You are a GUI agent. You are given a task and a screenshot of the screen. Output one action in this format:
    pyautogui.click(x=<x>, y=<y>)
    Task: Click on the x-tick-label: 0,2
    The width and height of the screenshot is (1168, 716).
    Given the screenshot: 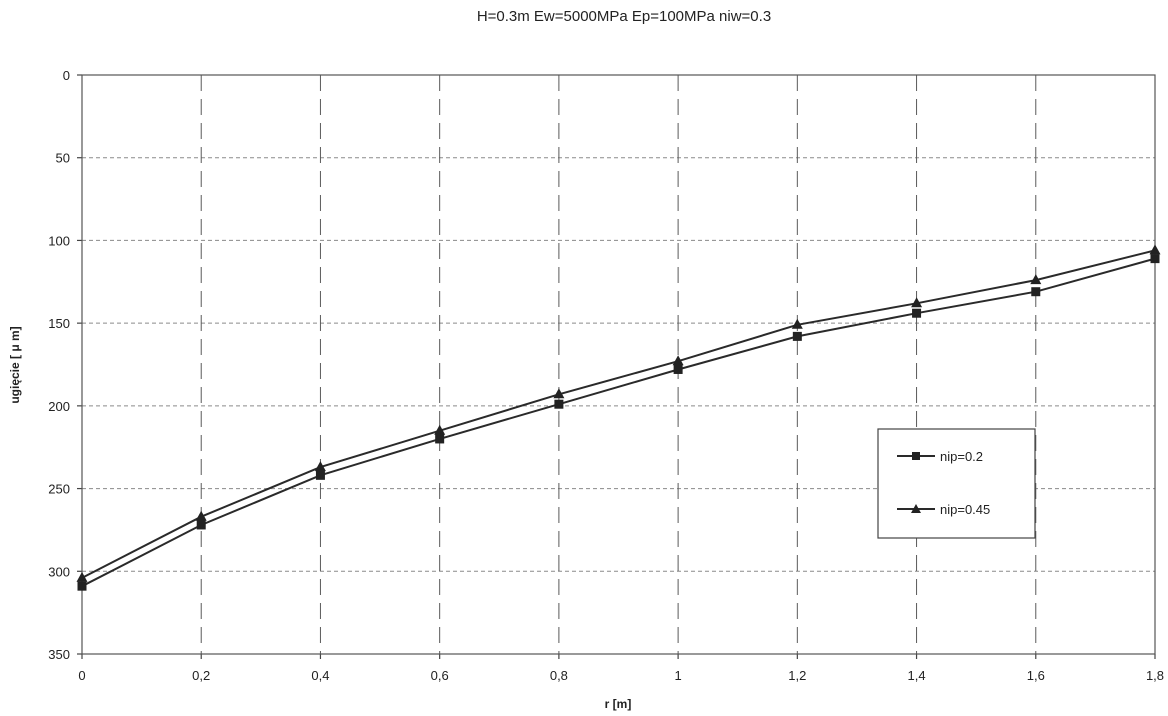 What is the action you would take?
    pyautogui.click(x=201, y=675)
    